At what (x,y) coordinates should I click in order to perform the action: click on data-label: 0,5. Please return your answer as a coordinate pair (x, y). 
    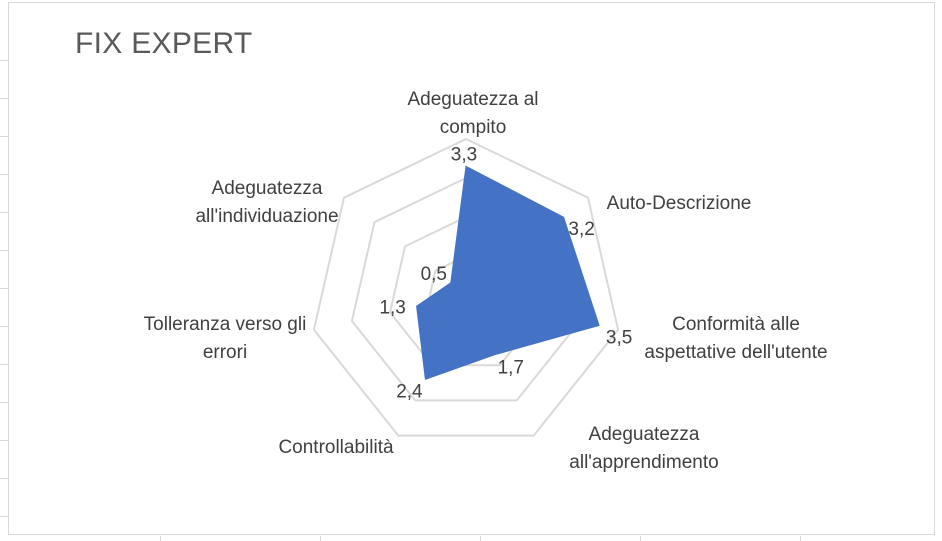
    Looking at the image, I should click on (434, 274).